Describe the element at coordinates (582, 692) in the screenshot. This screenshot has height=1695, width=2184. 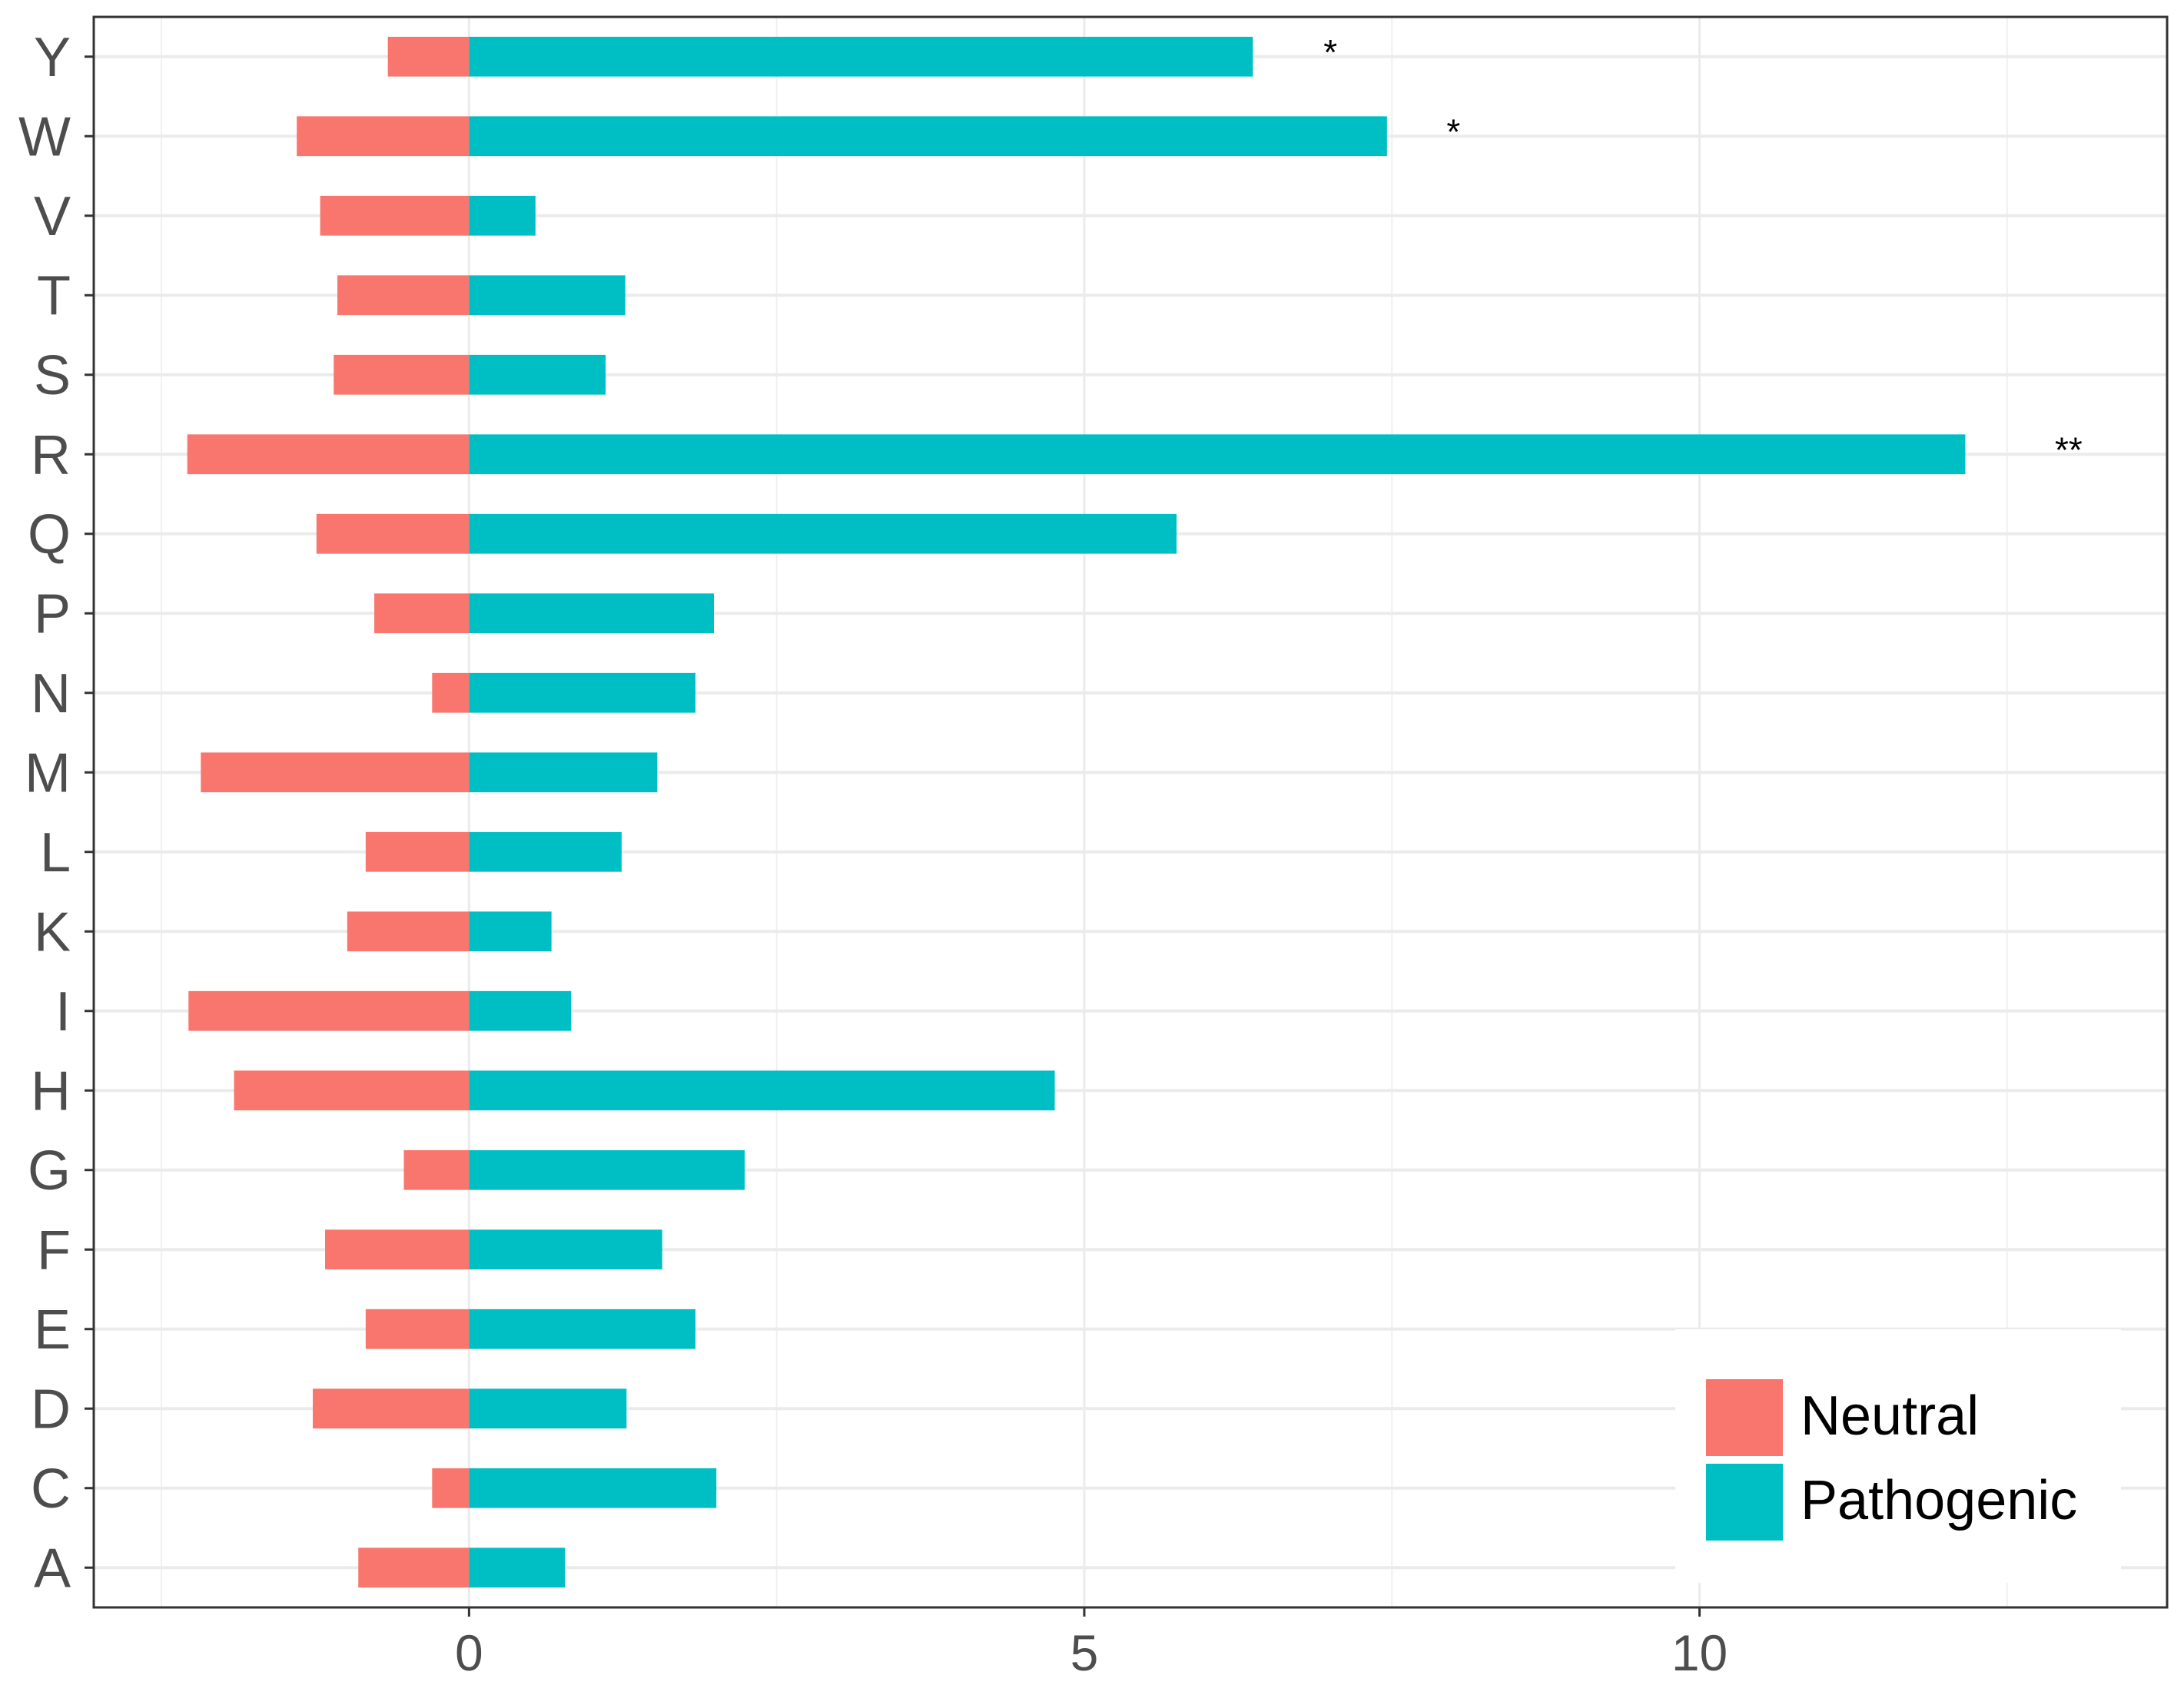
I see `pathogenic-bar-N` at that location.